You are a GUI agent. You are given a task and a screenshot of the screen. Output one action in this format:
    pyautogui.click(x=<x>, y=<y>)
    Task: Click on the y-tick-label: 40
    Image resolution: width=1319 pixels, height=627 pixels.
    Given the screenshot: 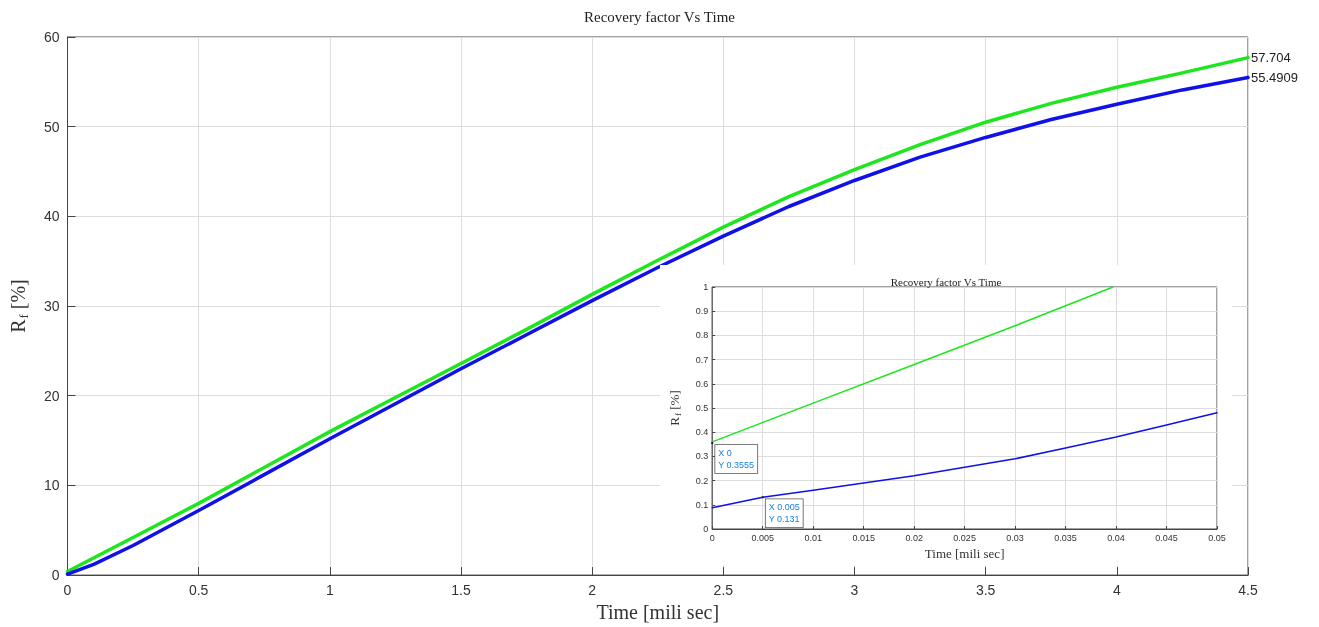 What is the action you would take?
    pyautogui.click(x=51, y=216)
    